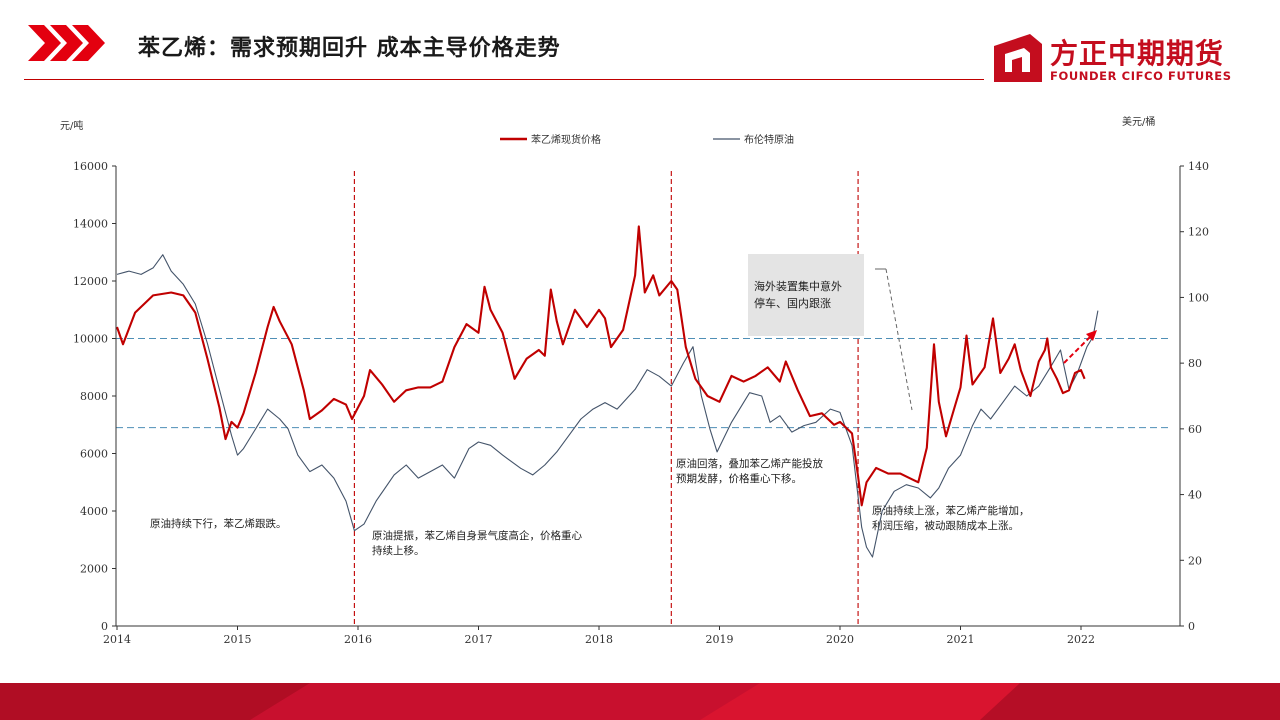  What do you see at coordinates (104, 626) in the screenshot?
I see `left-tick-label: 0` at bounding box center [104, 626].